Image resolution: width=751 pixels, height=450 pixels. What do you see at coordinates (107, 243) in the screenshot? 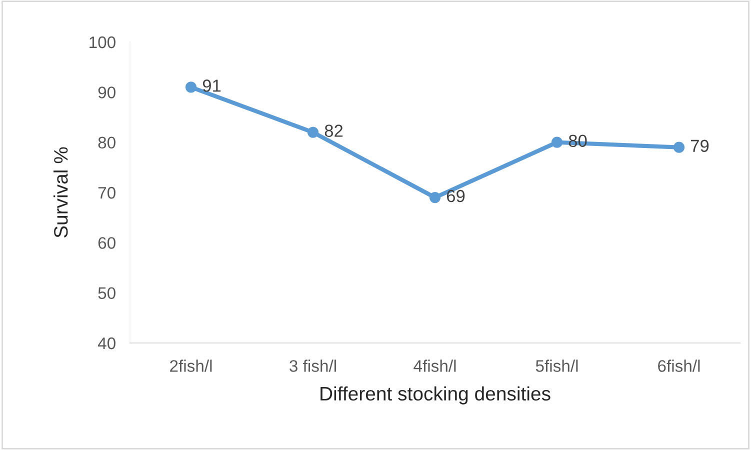
I see `y-tick-label: 60` at bounding box center [107, 243].